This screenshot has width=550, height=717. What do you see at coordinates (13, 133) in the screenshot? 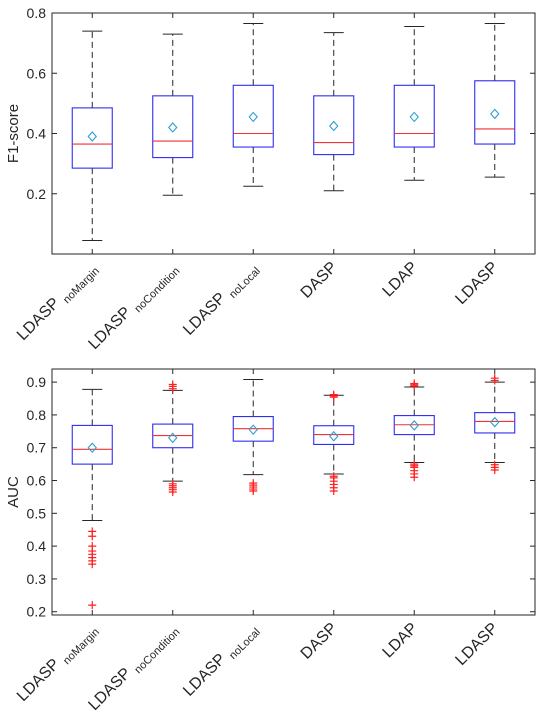
I see `y-axis-label: F1-score` at bounding box center [13, 133].